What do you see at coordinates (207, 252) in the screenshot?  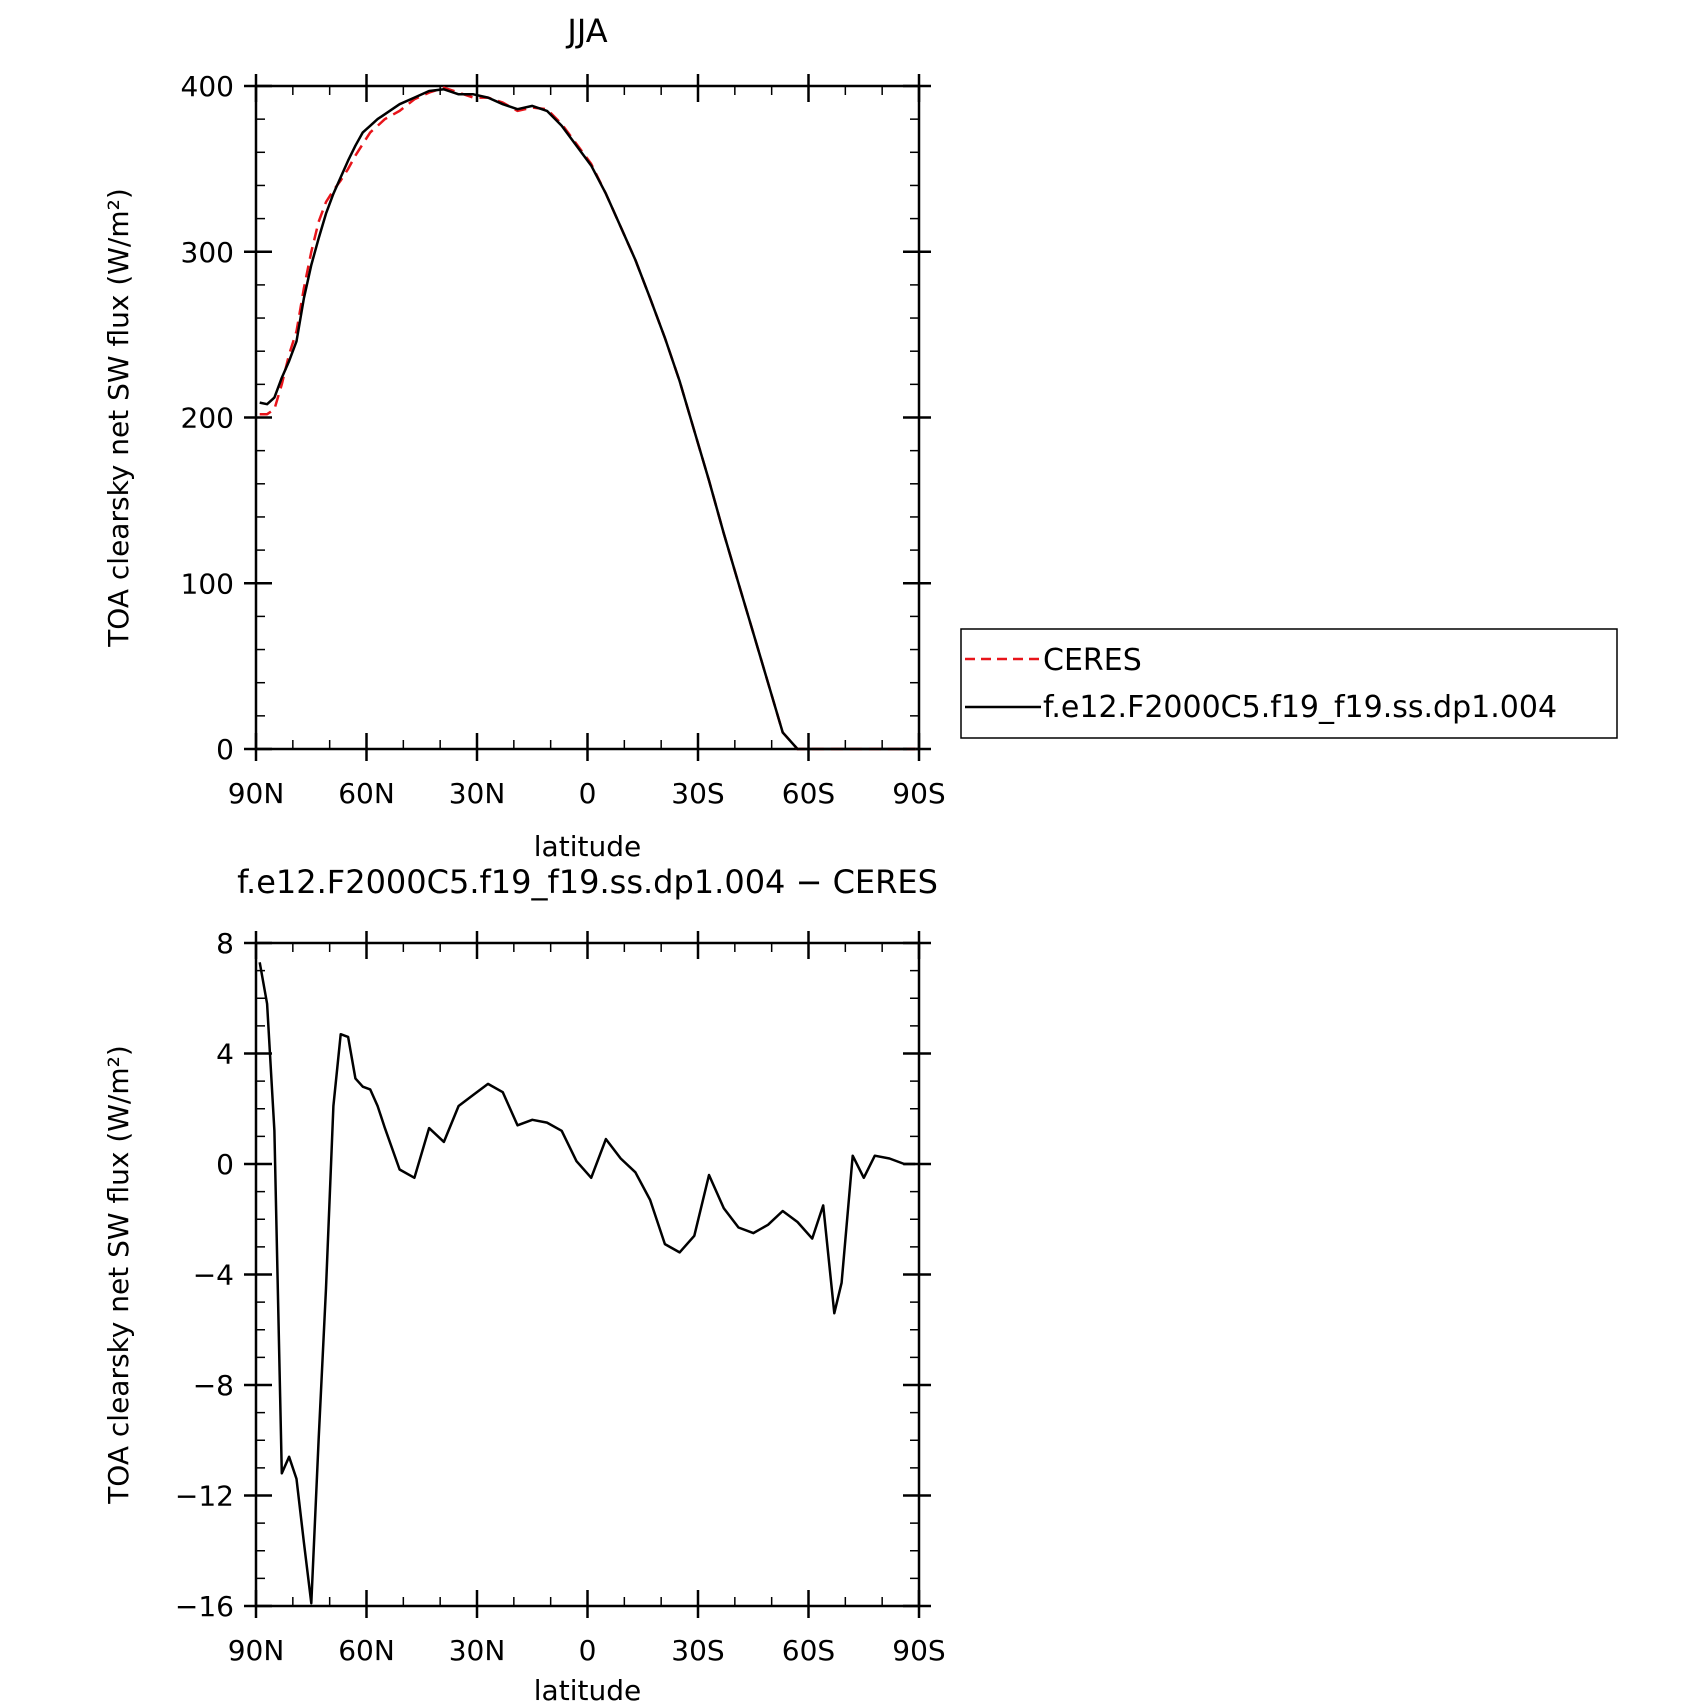 I see `y-tick-label: 300` at bounding box center [207, 252].